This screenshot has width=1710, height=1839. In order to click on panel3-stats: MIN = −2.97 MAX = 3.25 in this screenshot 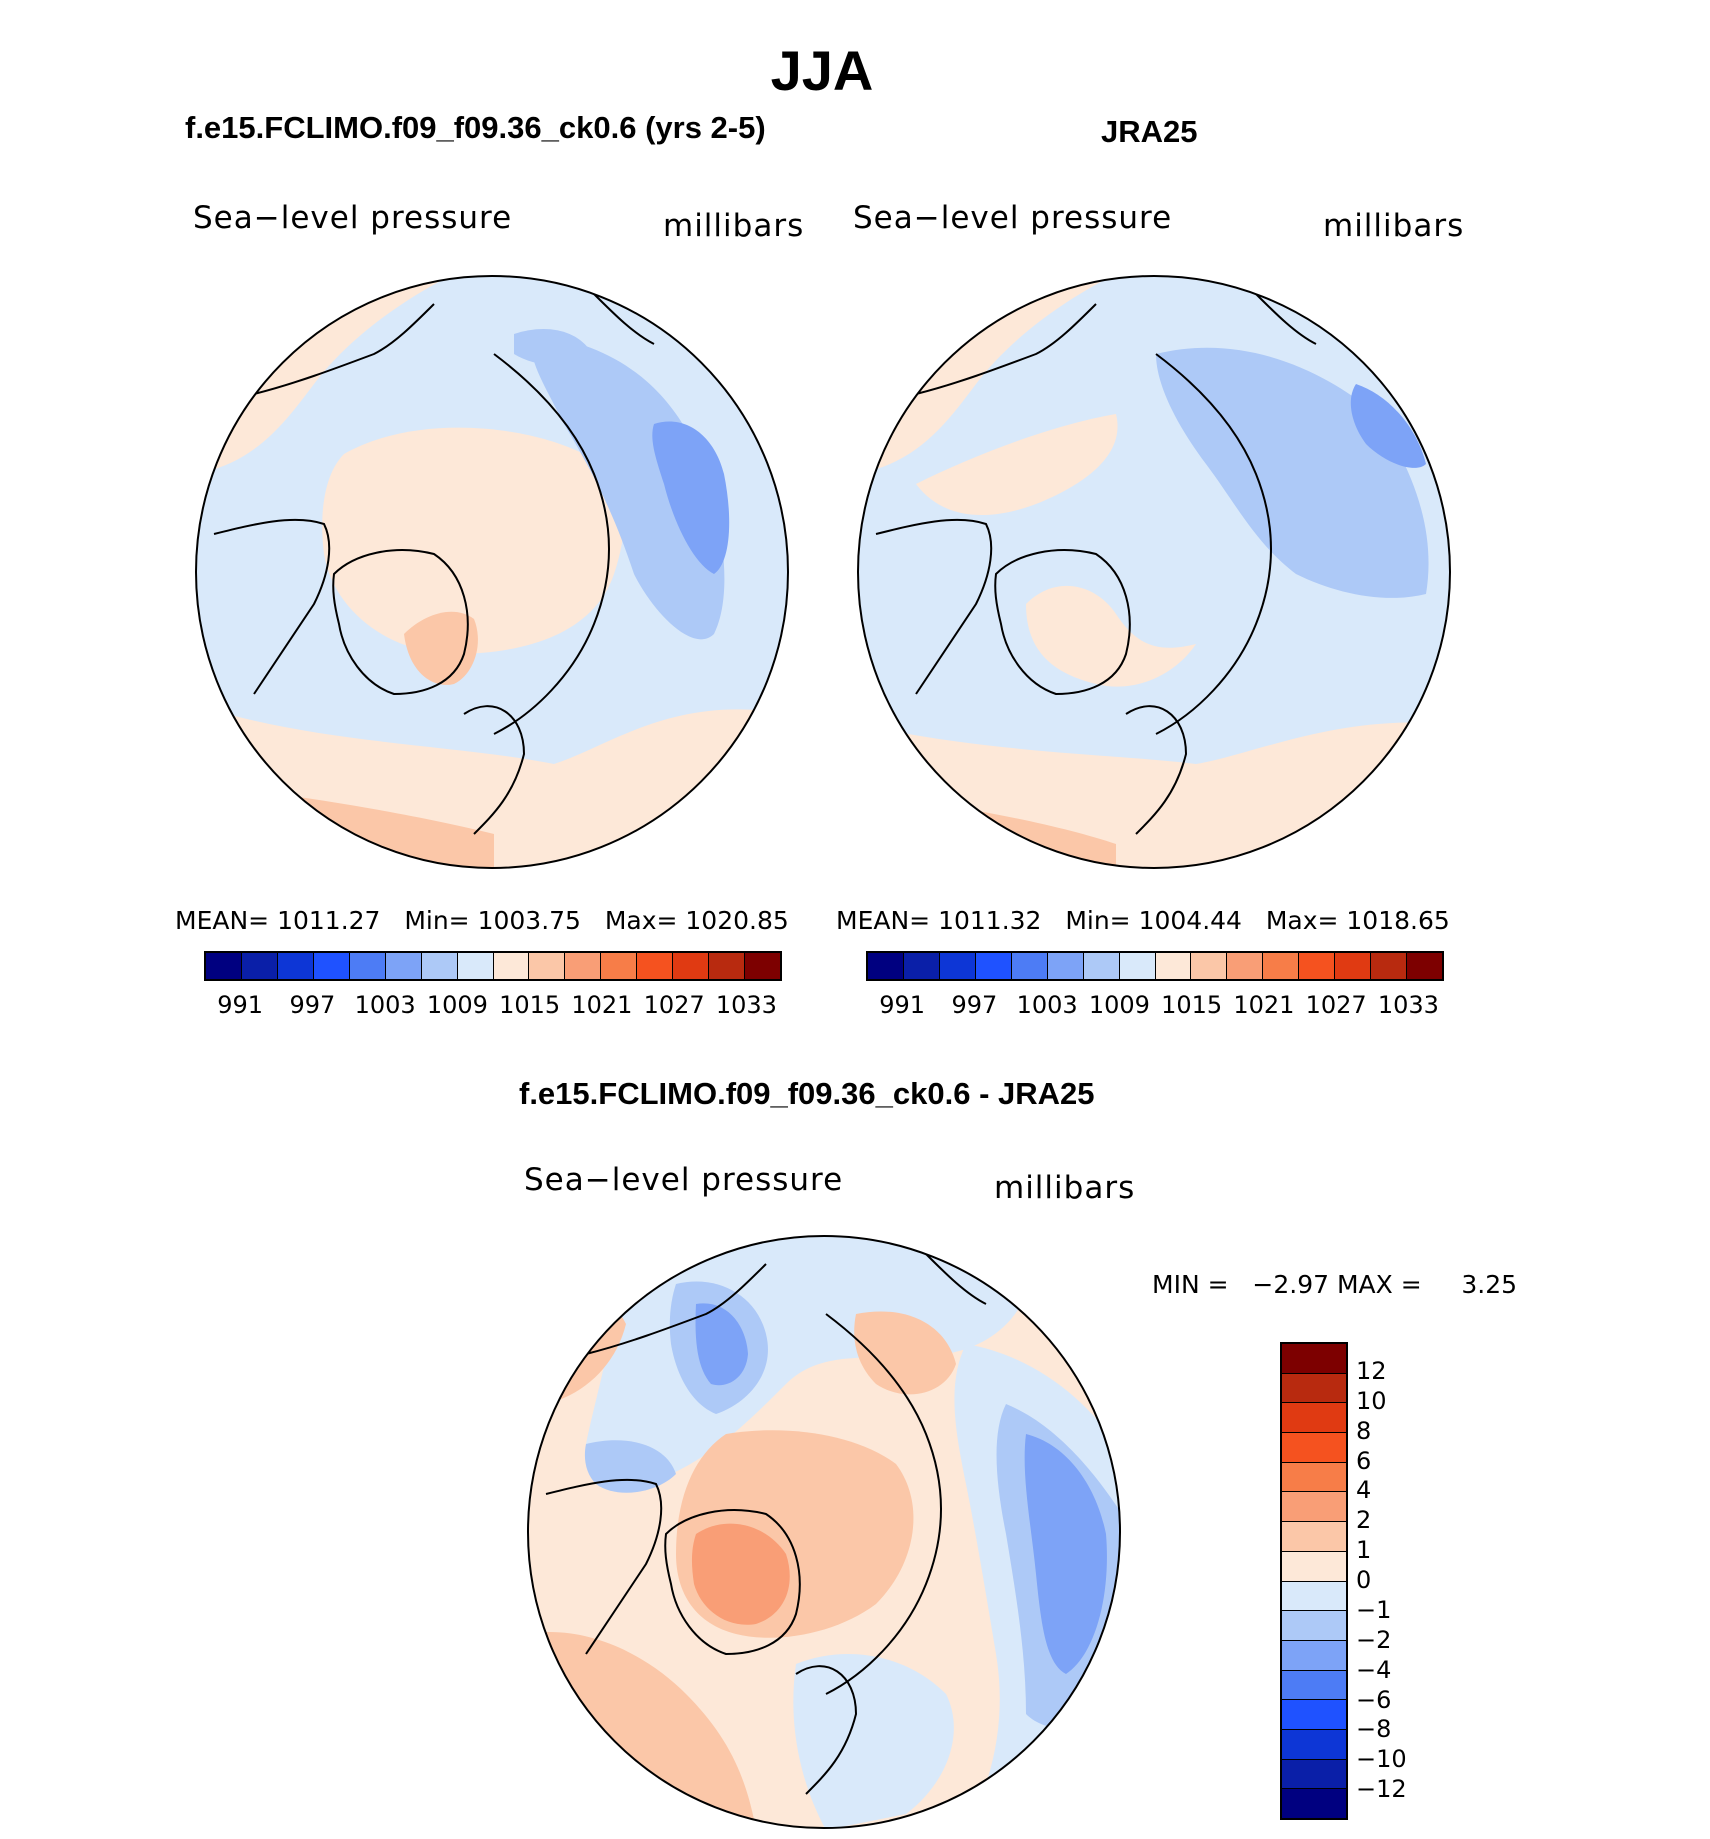, I will do `click(1334, 1284)`.